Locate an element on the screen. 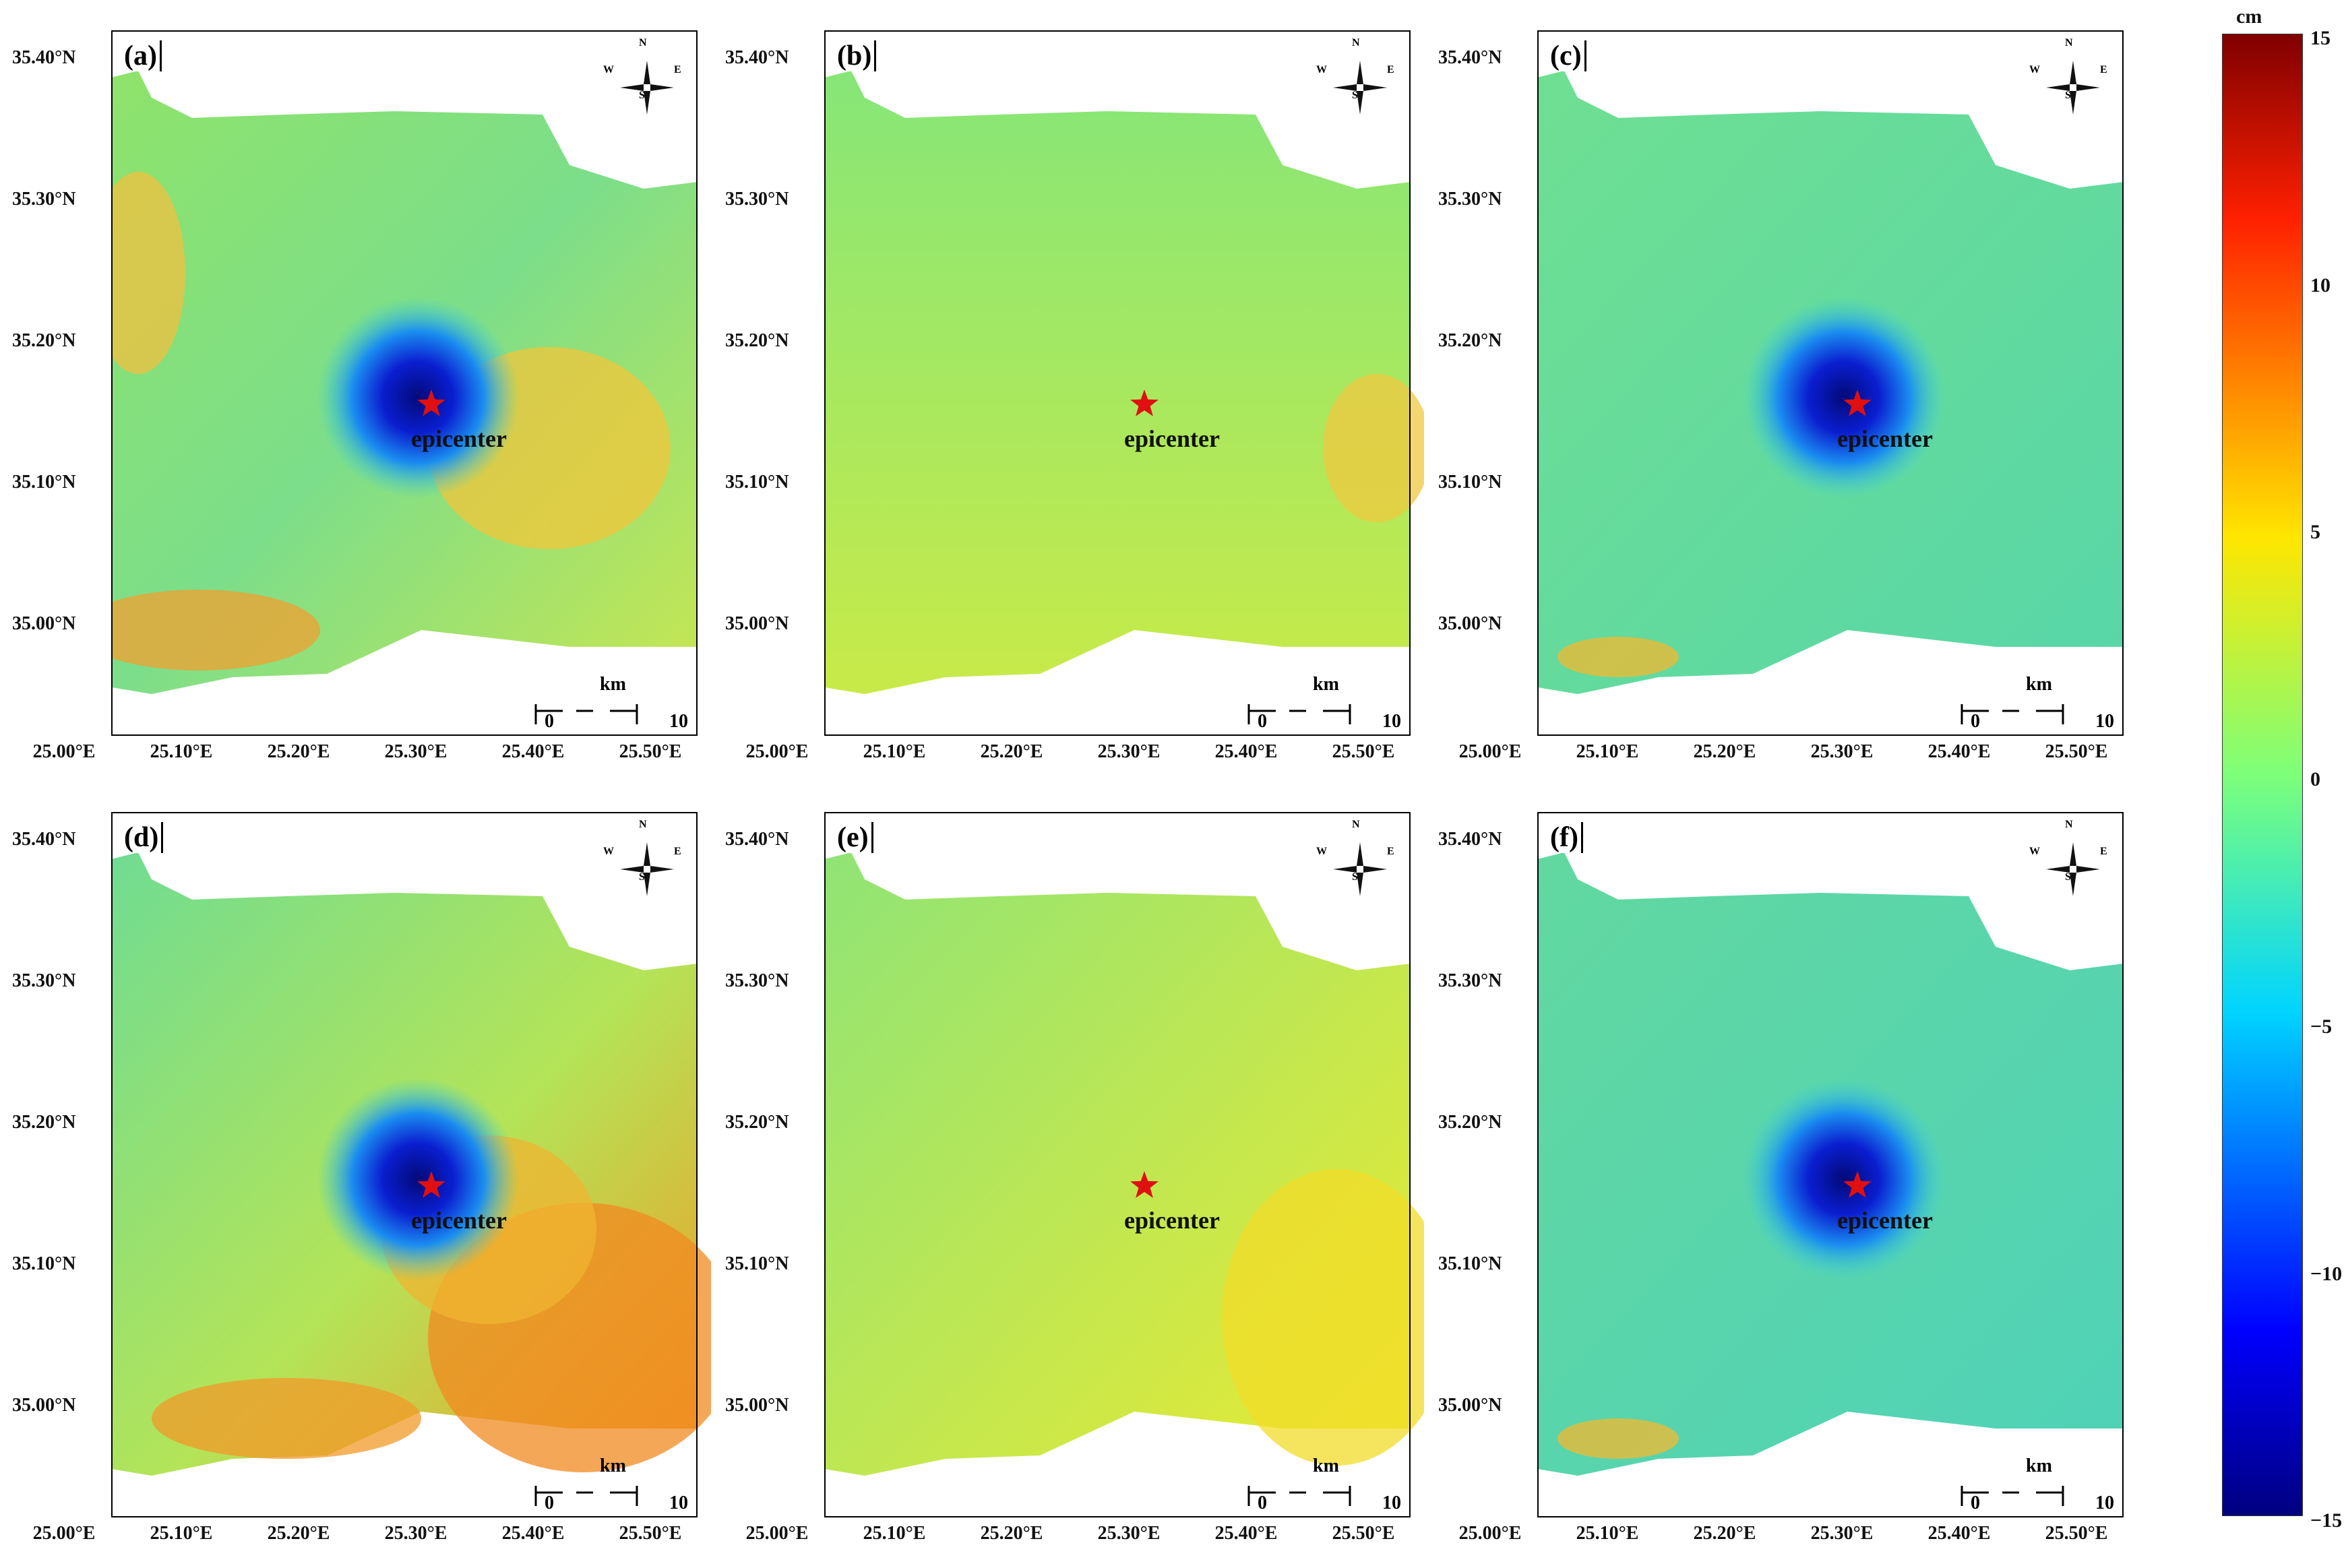 This screenshot has width=2346, height=1568. panel-label: (f) is located at coordinates (1565, 838).